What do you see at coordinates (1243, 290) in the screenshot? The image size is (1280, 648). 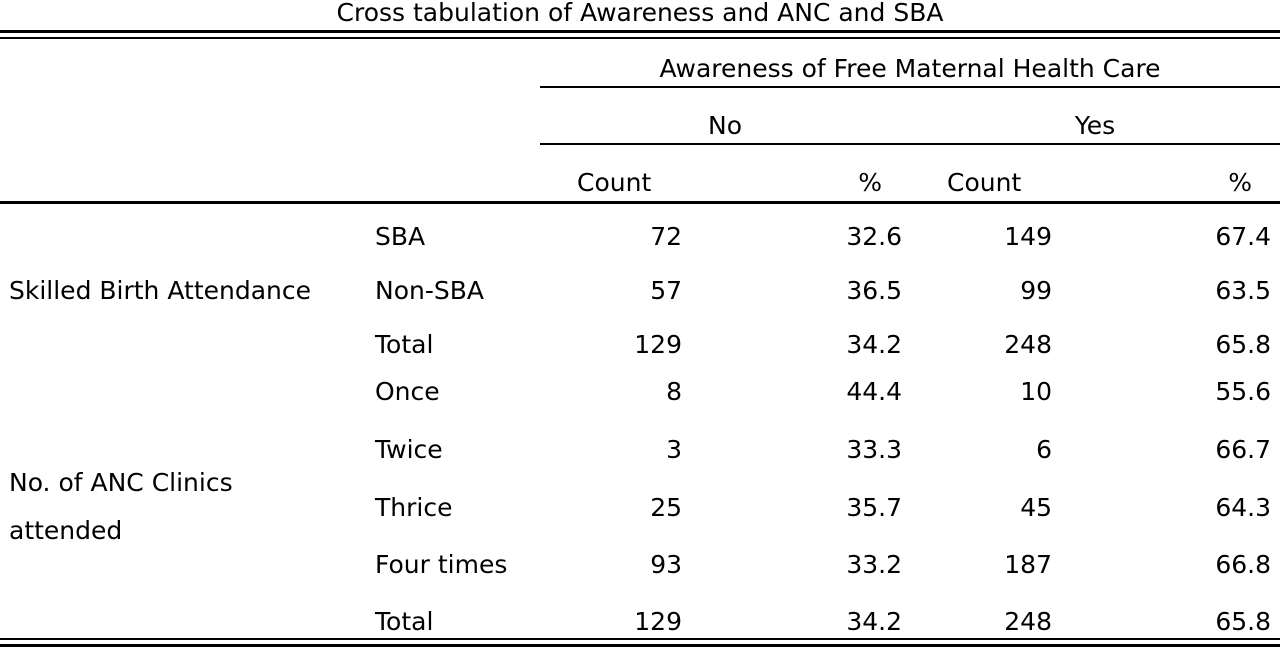 I see `cell-yes-pct: 63.5` at bounding box center [1243, 290].